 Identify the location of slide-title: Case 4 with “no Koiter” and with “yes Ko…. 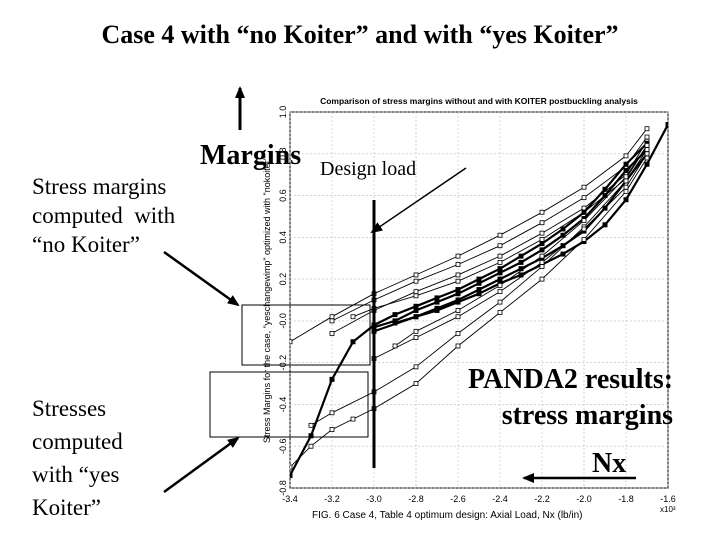
(360, 34).